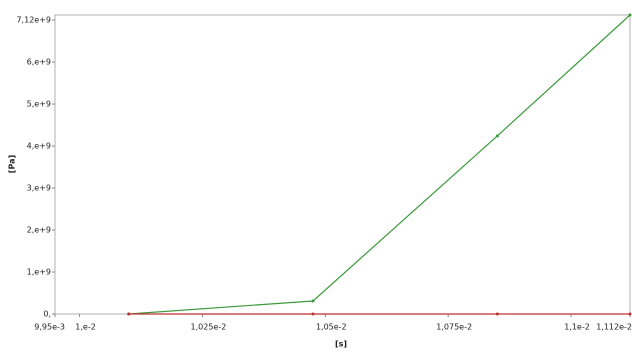 Image resolution: width=632 pixels, height=351 pixels. What do you see at coordinates (39, 62) in the screenshot?
I see `y-tick-label: 6,e+9` at bounding box center [39, 62].